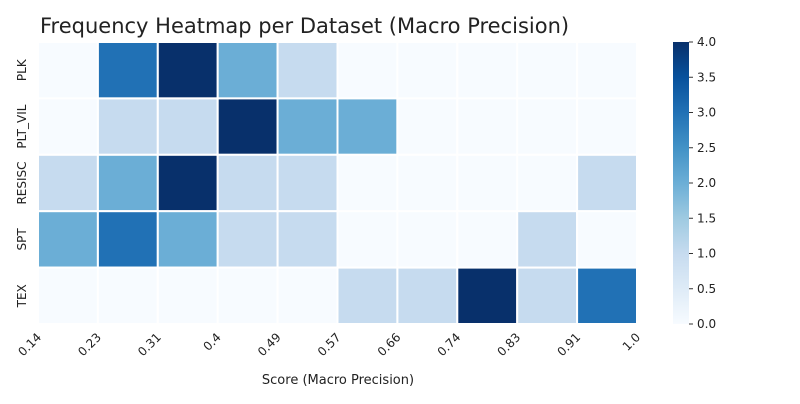 The height and width of the screenshot is (404, 800). I want to click on x-tick-label: 0.66, so click(389, 344).